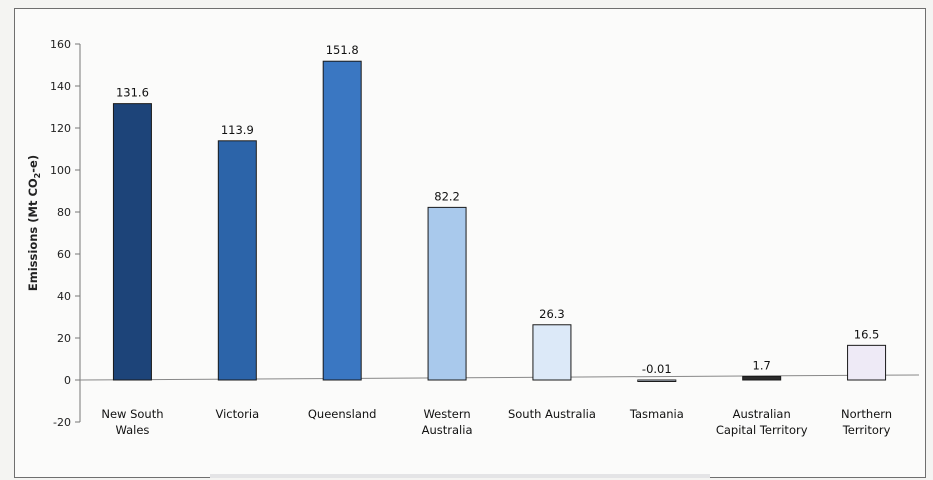 This screenshot has width=933, height=480. What do you see at coordinates (460, 476) in the screenshot?
I see `bottom-strip` at bounding box center [460, 476].